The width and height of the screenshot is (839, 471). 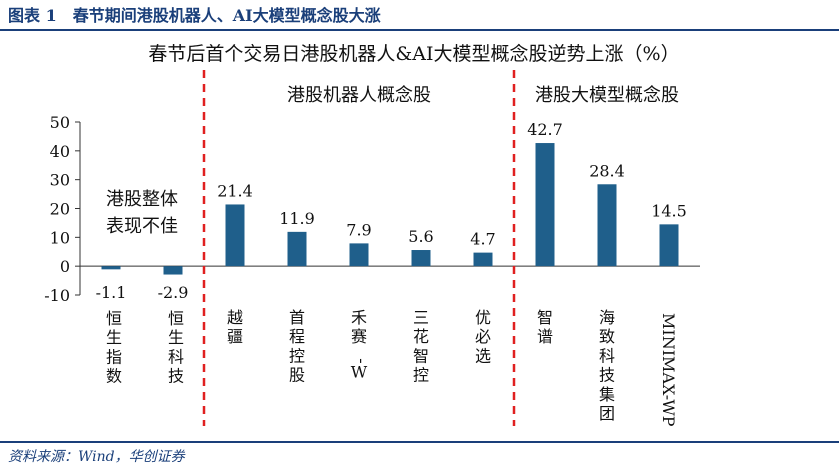 What do you see at coordinates (142, 226) in the screenshot?
I see `annotation-line-2: 表现不佳` at bounding box center [142, 226].